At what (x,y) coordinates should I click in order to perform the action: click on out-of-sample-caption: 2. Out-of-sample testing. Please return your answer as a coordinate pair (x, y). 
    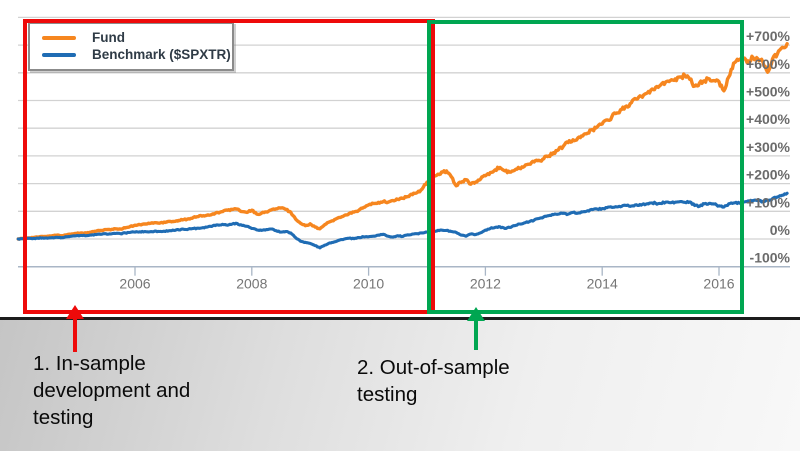
    Looking at the image, I should click on (433, 381).